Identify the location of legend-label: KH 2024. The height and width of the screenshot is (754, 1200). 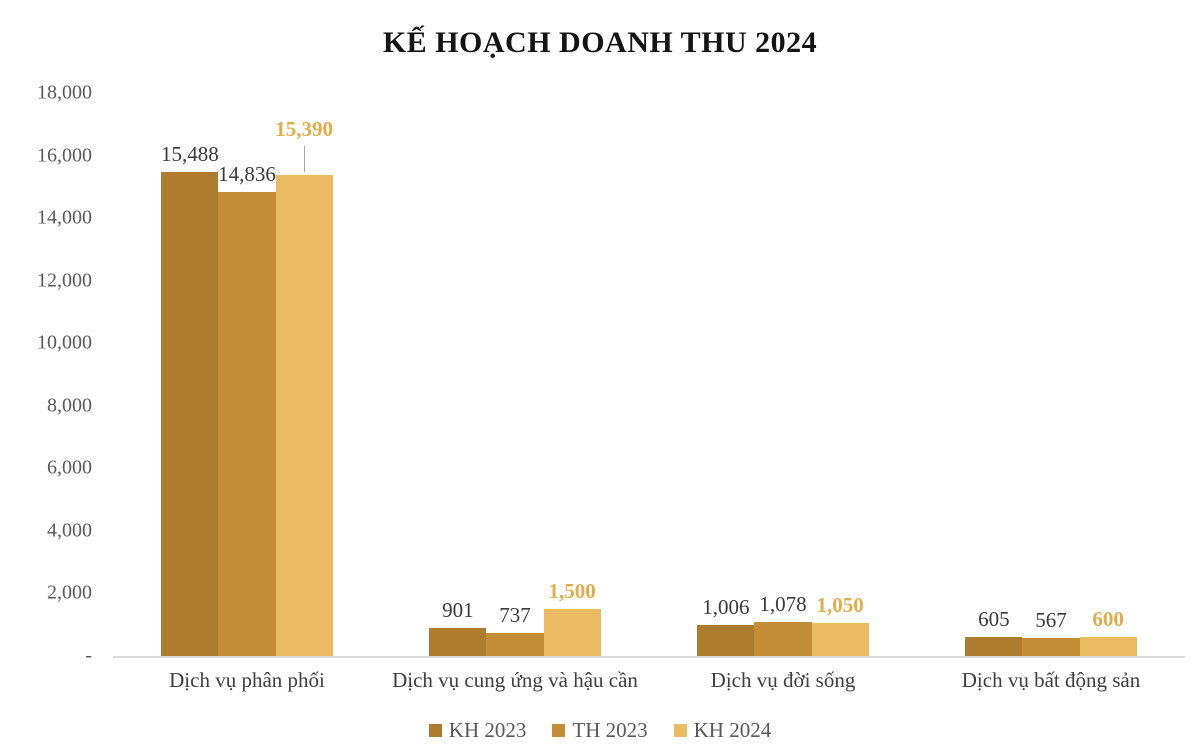
(732, 730).